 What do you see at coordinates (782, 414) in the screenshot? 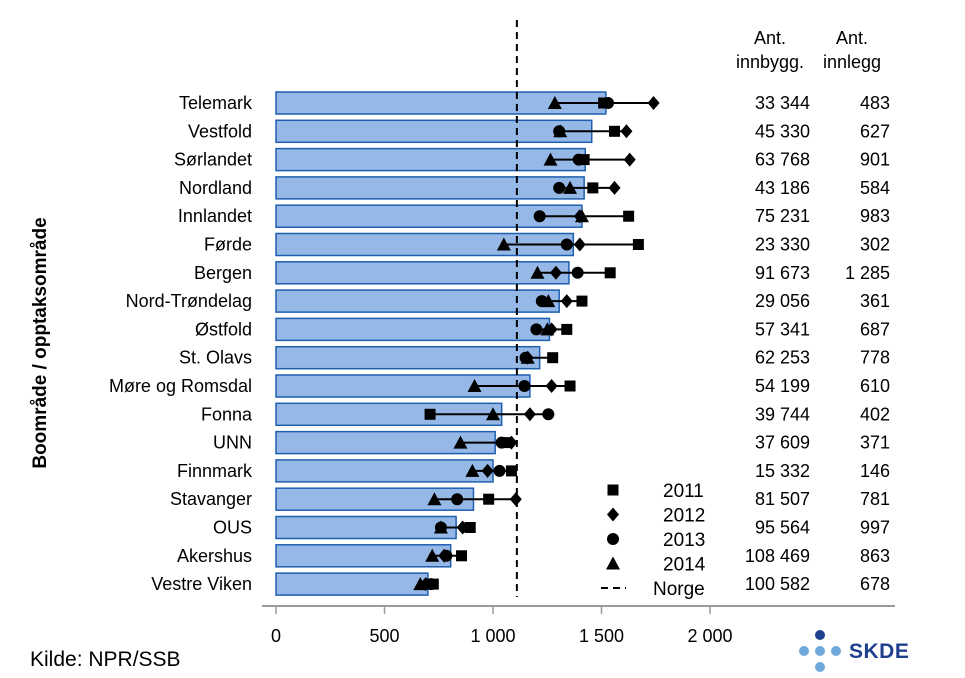
I see `innbyggere-value: 39 744` at bounding box center [782, 414].